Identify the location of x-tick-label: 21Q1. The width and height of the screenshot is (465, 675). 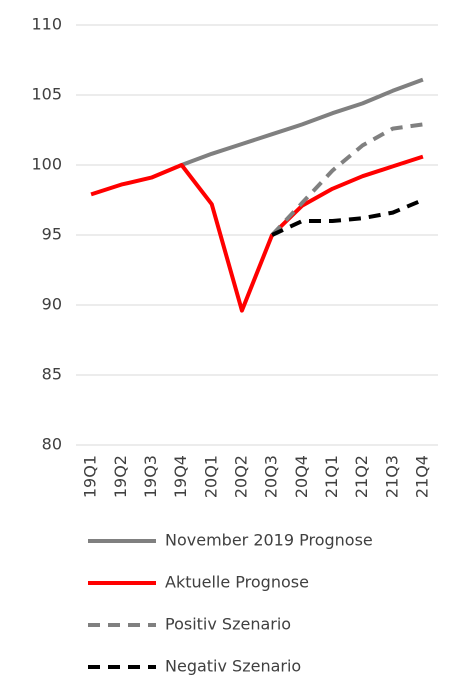
(331, 476).